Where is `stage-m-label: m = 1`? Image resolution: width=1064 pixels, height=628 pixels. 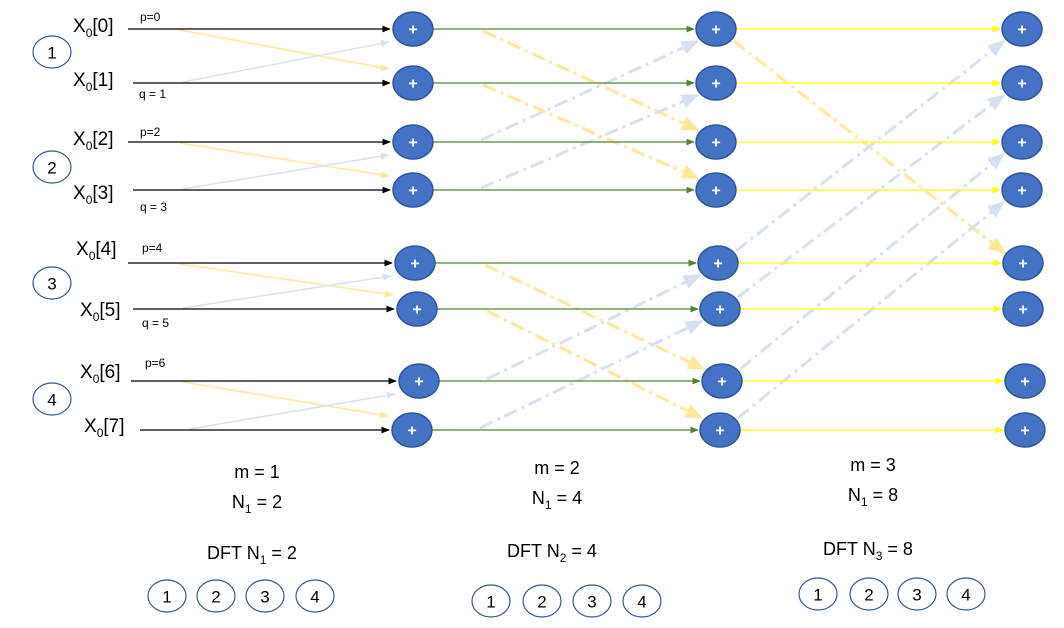
stage-m-label: m = 1 is located at coordinates (257, 472).